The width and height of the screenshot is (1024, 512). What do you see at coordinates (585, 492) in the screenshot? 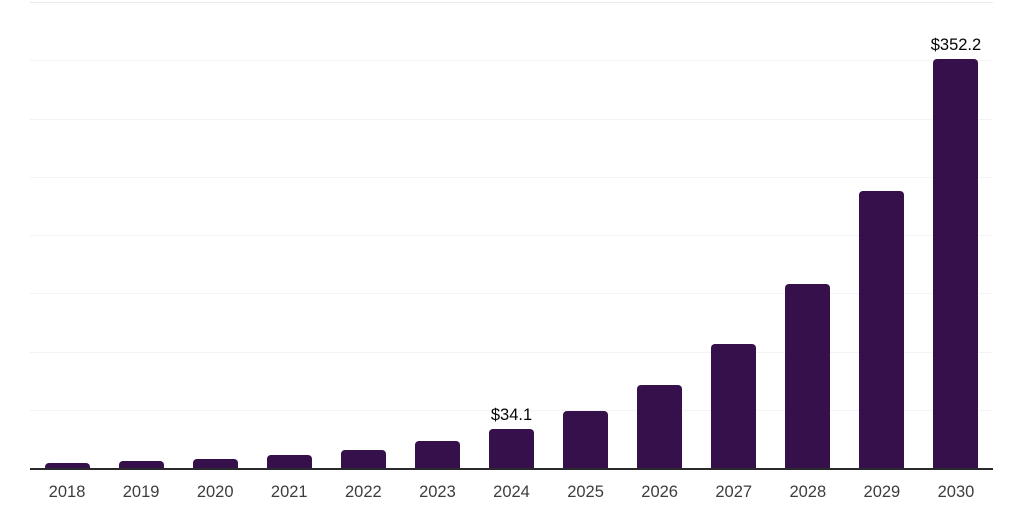
I see `x-tick-2025: 2025` at bounding box center [585, 492].